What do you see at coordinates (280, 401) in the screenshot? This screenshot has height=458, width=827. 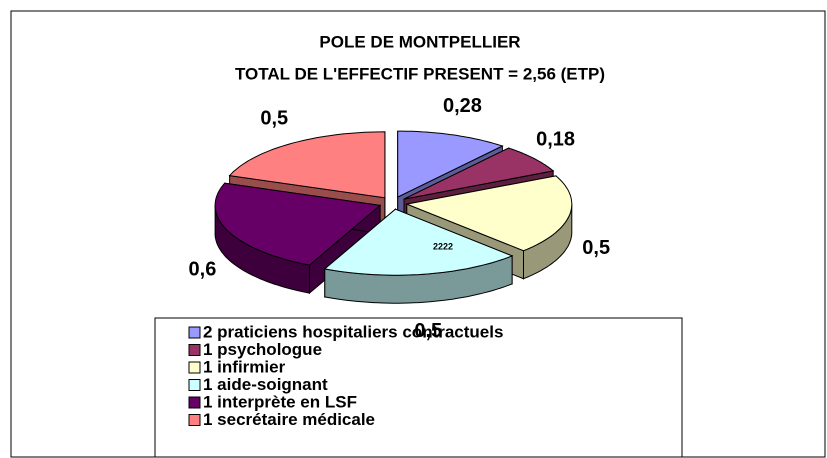 I see `legend-label: 1 interprète en LSF` at bounding box center [280, 401].